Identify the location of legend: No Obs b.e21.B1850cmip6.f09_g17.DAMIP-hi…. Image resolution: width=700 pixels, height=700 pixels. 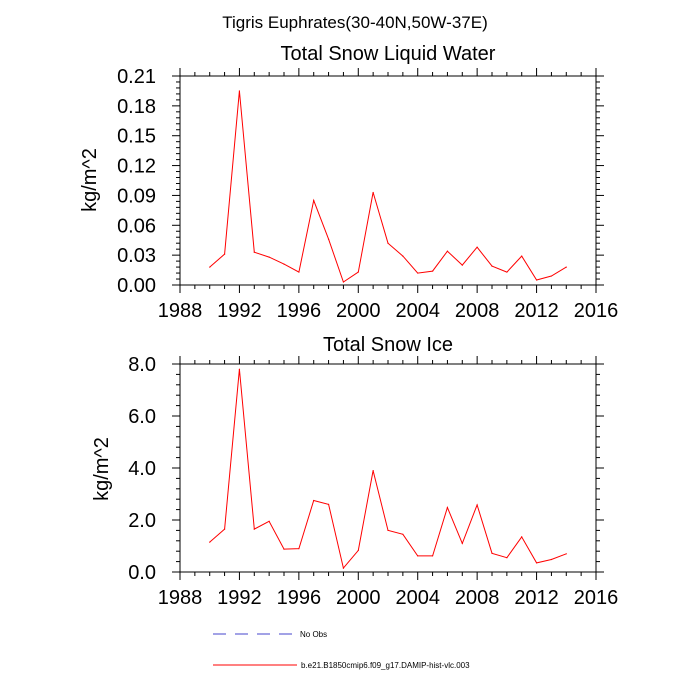
(341, 650).